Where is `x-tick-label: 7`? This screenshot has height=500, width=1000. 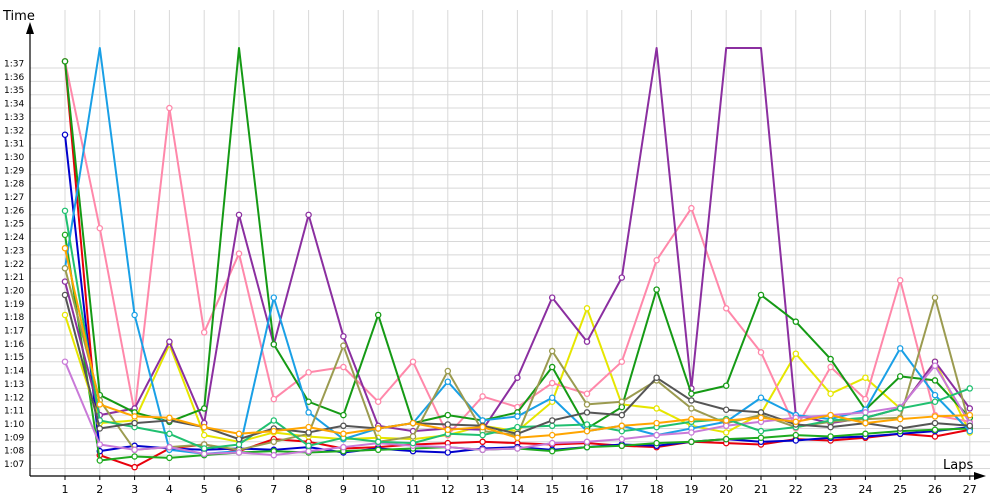 x-tick-label: 7 is located at coordinates (273, 489).